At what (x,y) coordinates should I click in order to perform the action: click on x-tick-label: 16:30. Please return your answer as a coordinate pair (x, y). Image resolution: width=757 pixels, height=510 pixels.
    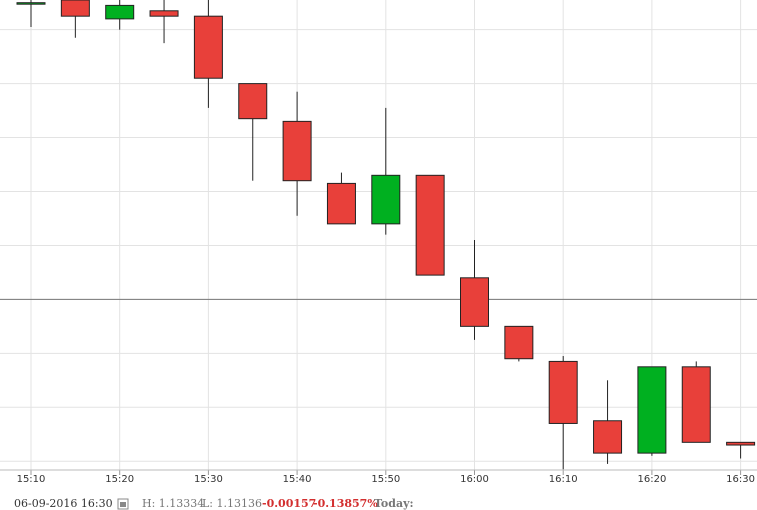
    Looking at the image, I should click on (740, 479).